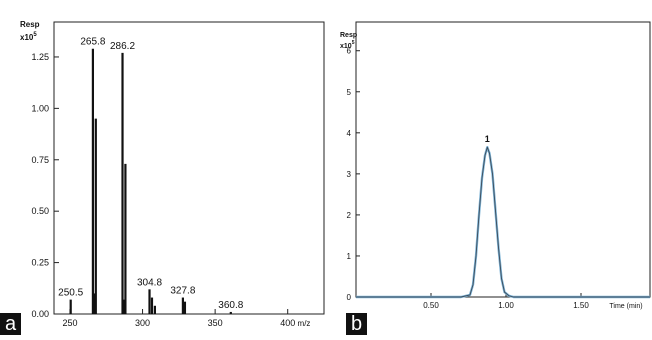 This screenshot has height=340, width=652. Describe the element at coordinates (40, 57) in the screenshot. I see `y-tick-label-a: 1.25` at that location.